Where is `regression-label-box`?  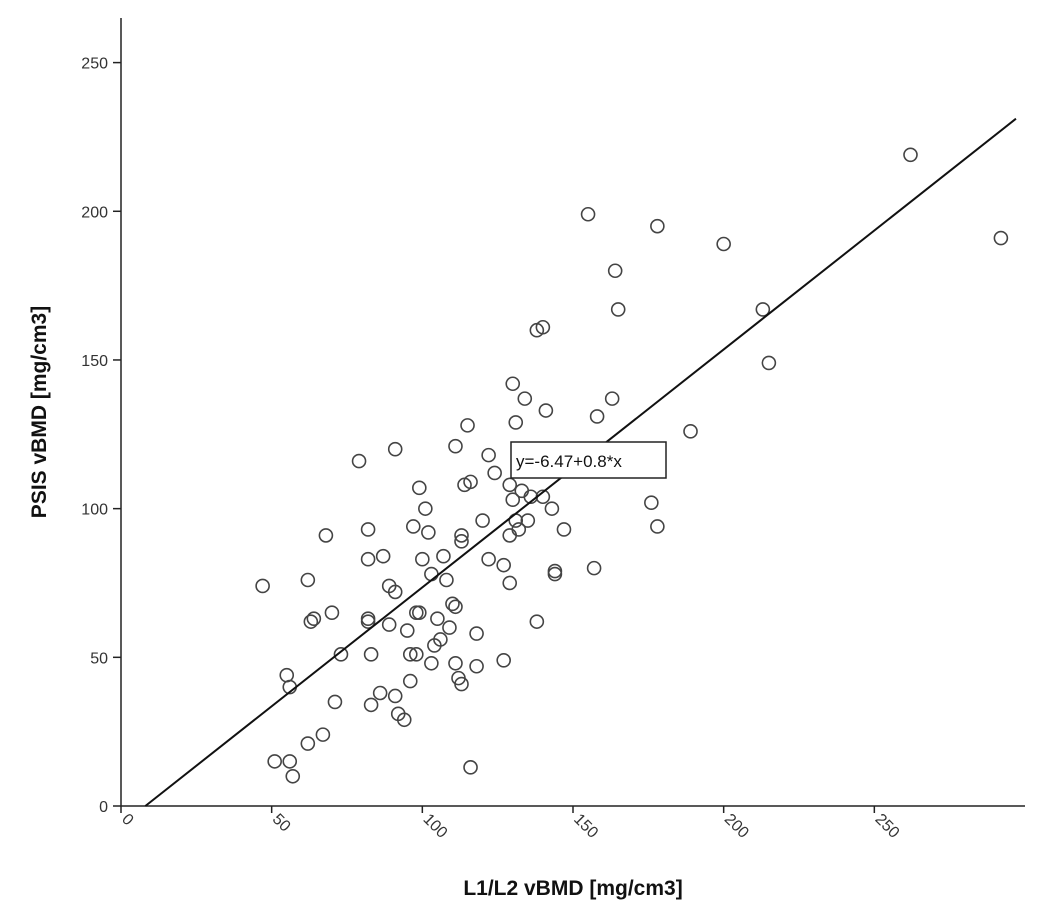
regression-label-box is located at coordinates (588, 460).